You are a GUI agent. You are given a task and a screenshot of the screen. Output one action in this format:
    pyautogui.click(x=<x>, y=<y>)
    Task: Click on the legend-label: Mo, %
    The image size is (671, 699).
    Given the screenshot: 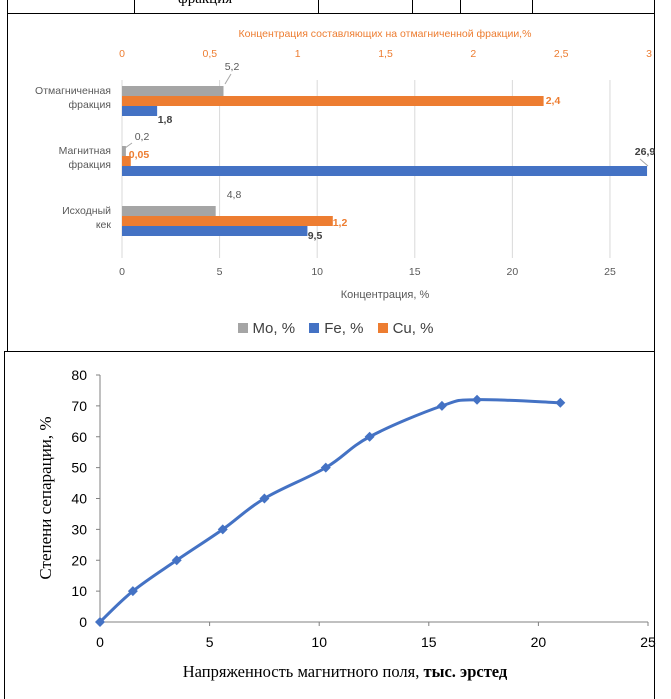 What is the action you would take?
    pyautogui.click(x=274, y=328)
    